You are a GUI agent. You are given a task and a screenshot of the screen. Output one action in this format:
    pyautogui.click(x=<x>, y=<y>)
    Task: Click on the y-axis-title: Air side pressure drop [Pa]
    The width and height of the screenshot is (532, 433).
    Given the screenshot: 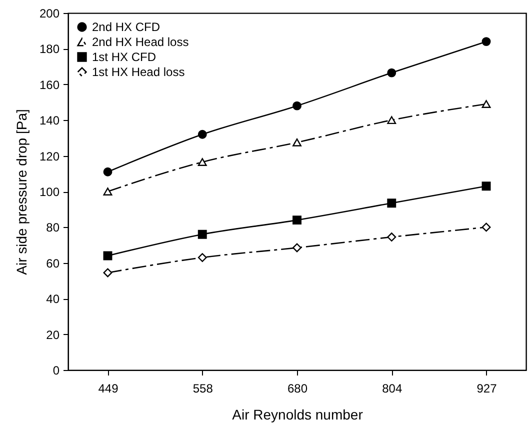 What is the action you would take?
    pyautogui.click(x=21, y=192)
    